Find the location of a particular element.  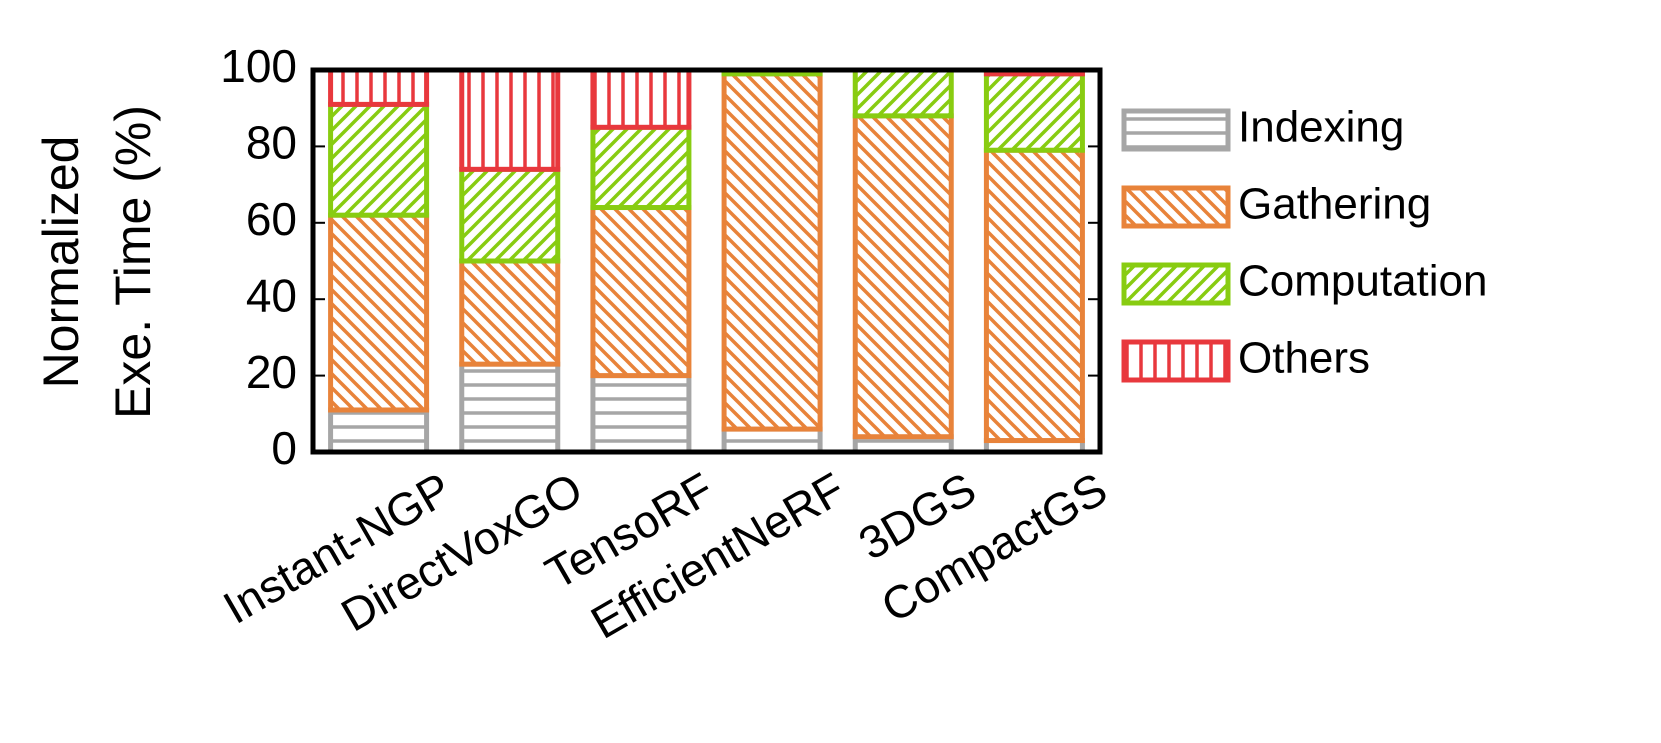

legend-label: Gathering is located at coordinates (1334, 204).